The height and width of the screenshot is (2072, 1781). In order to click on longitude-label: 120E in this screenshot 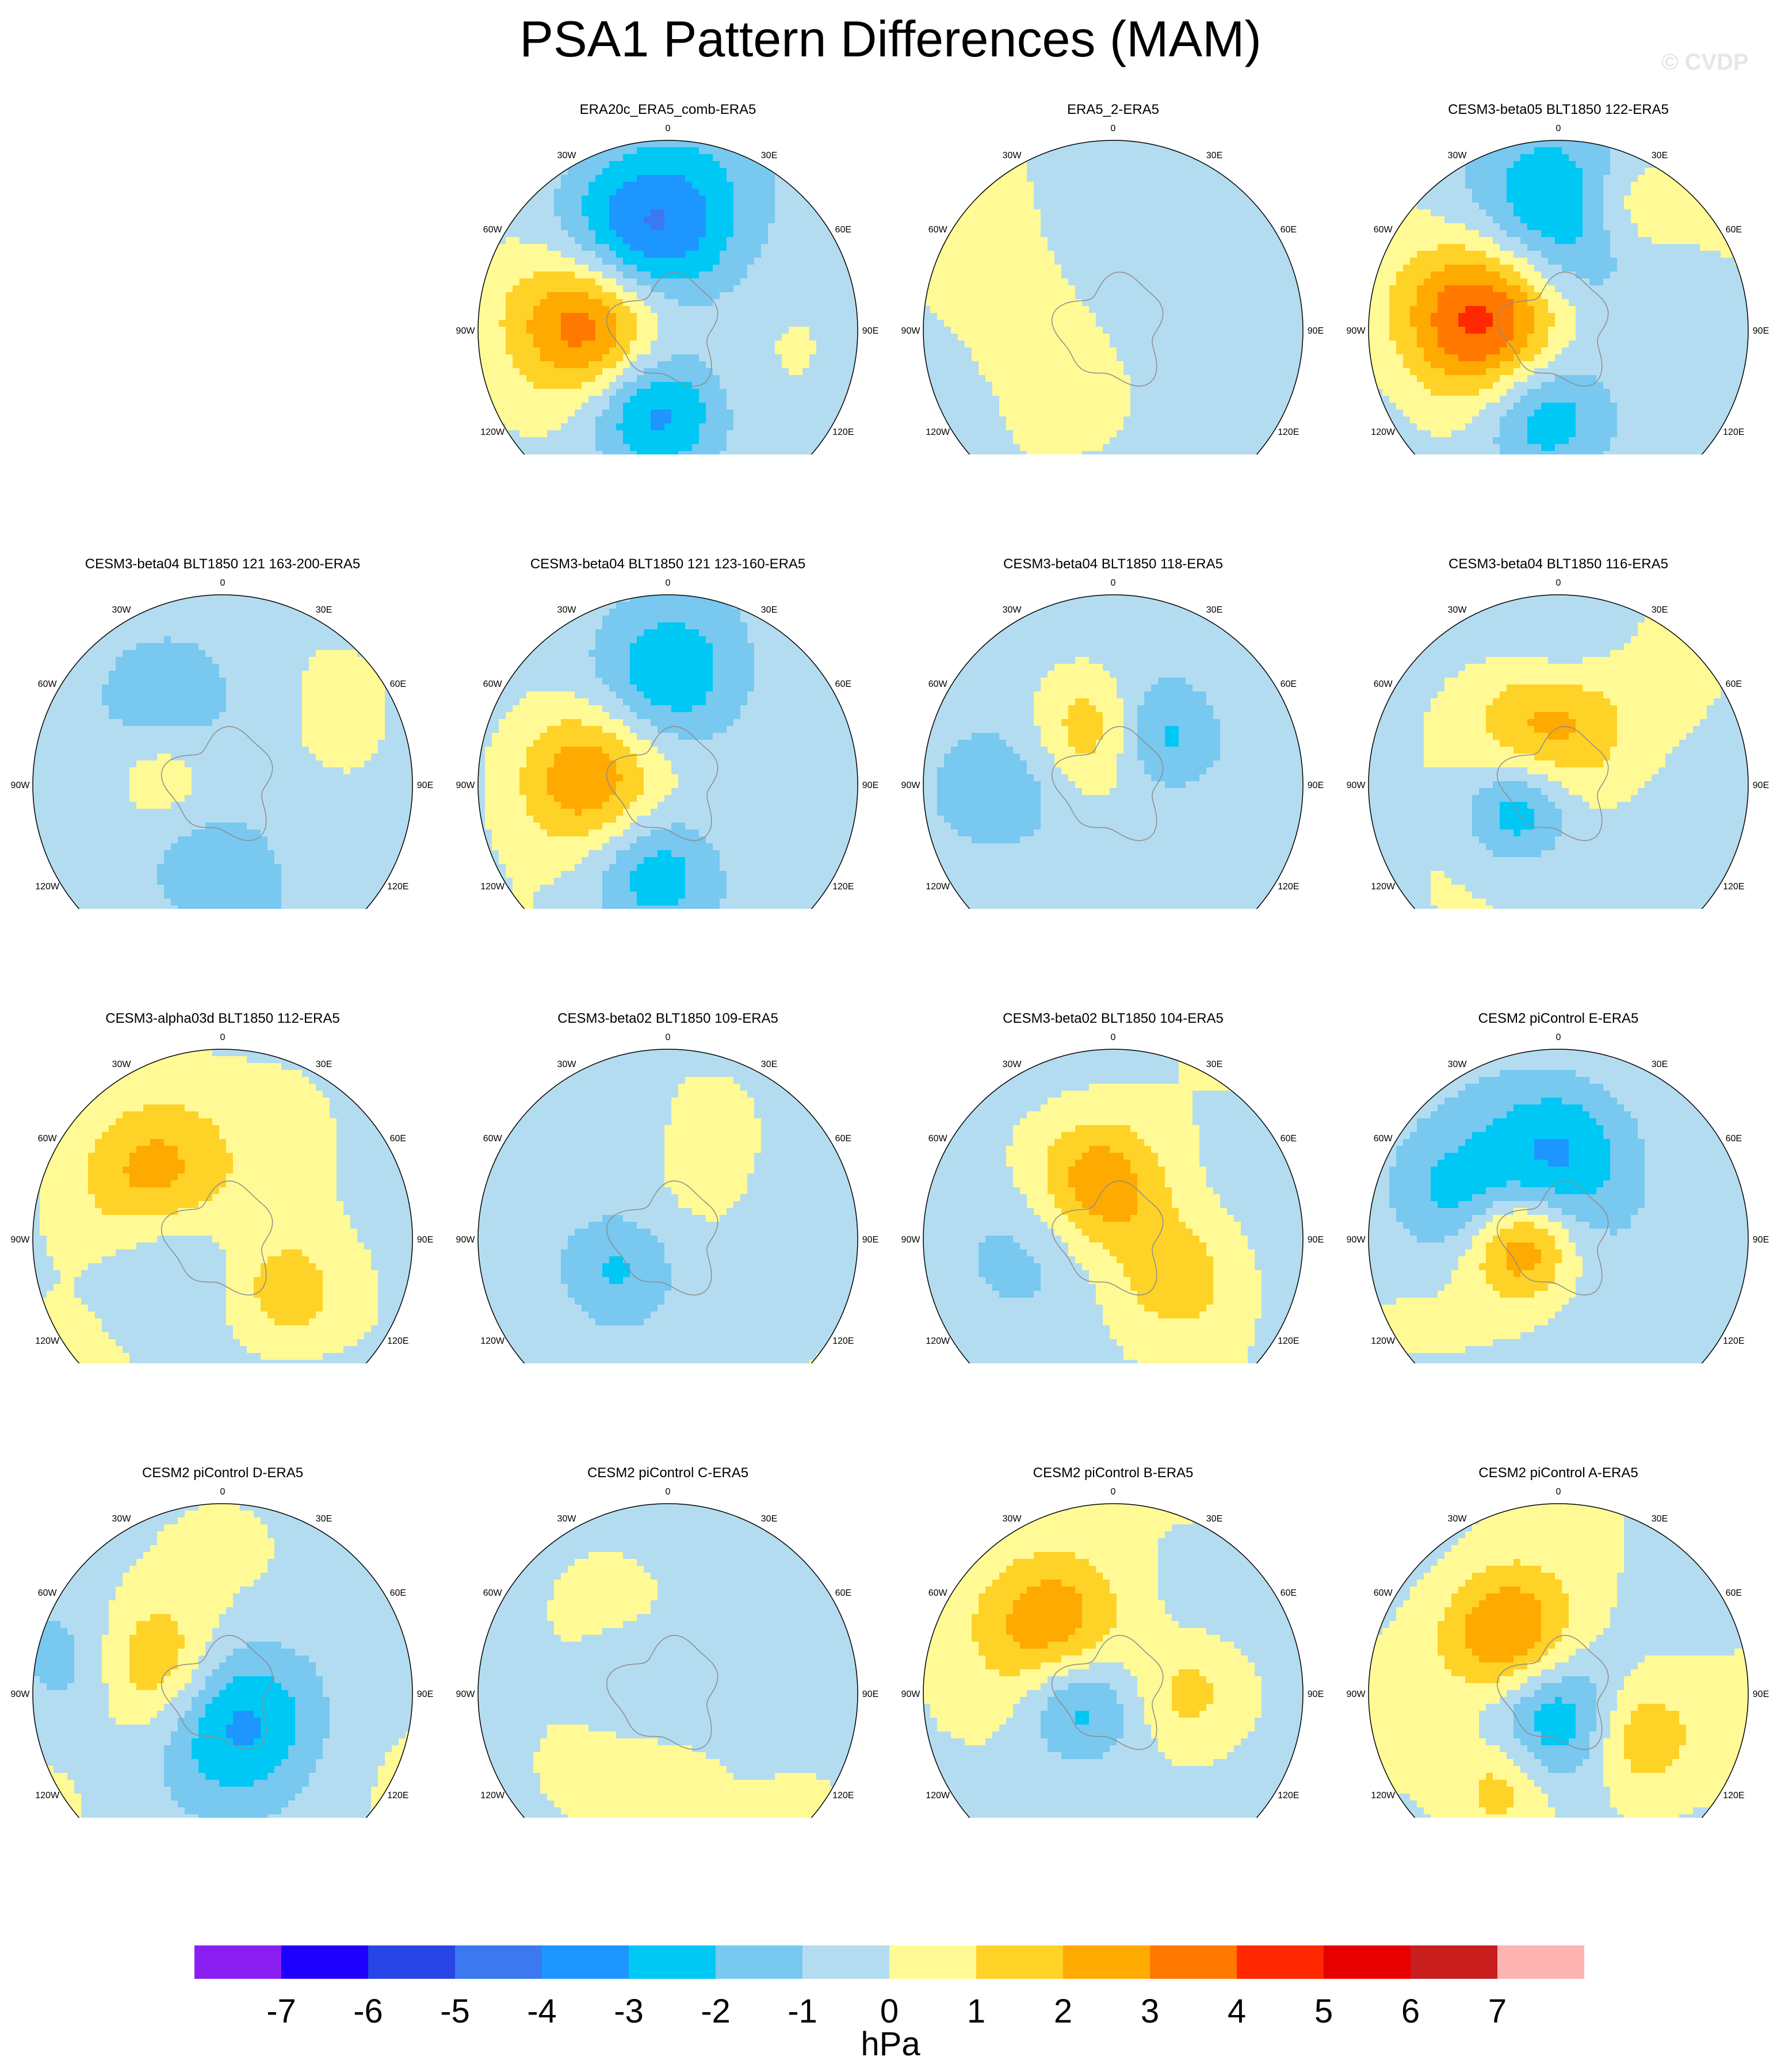, I will do `click(843, 432)`.